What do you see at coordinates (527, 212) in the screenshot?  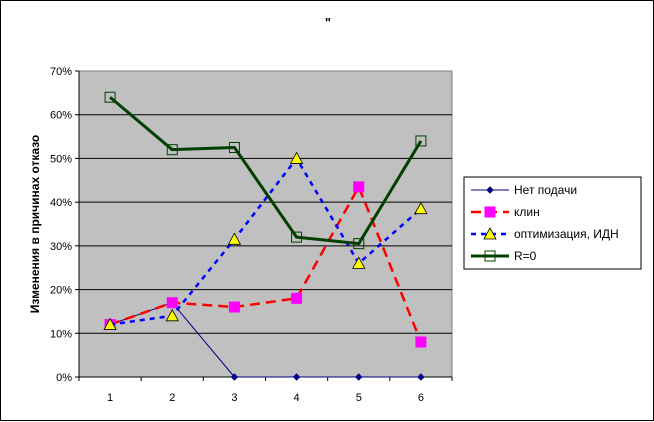 I see `legend-entry-label: клин` at bounding box center [527, 212].